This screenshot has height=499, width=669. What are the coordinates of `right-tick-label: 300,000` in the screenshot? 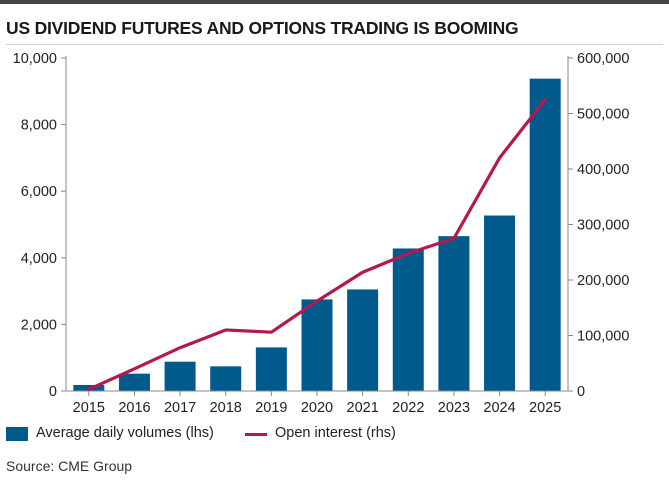 It's located at (603, 226).